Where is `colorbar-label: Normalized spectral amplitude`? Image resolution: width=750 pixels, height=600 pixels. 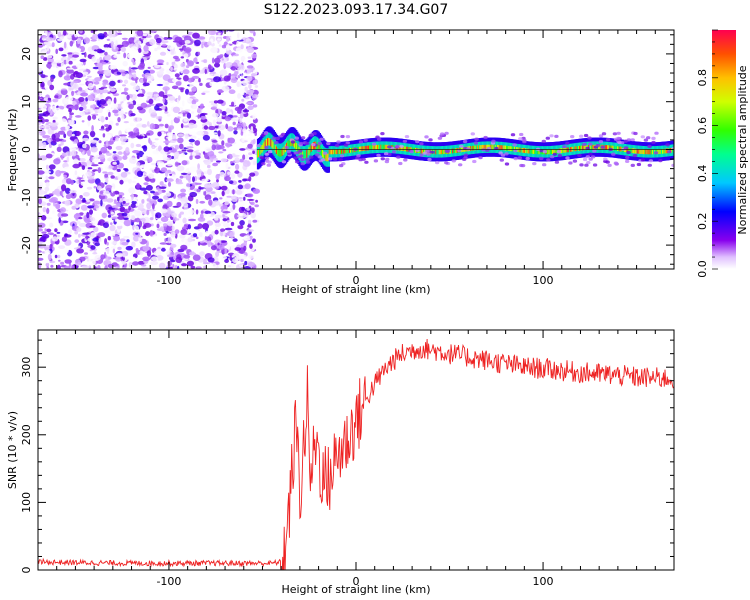 colorbar-label: Normalized spectral amplitude is located at coordinates (742, 149).